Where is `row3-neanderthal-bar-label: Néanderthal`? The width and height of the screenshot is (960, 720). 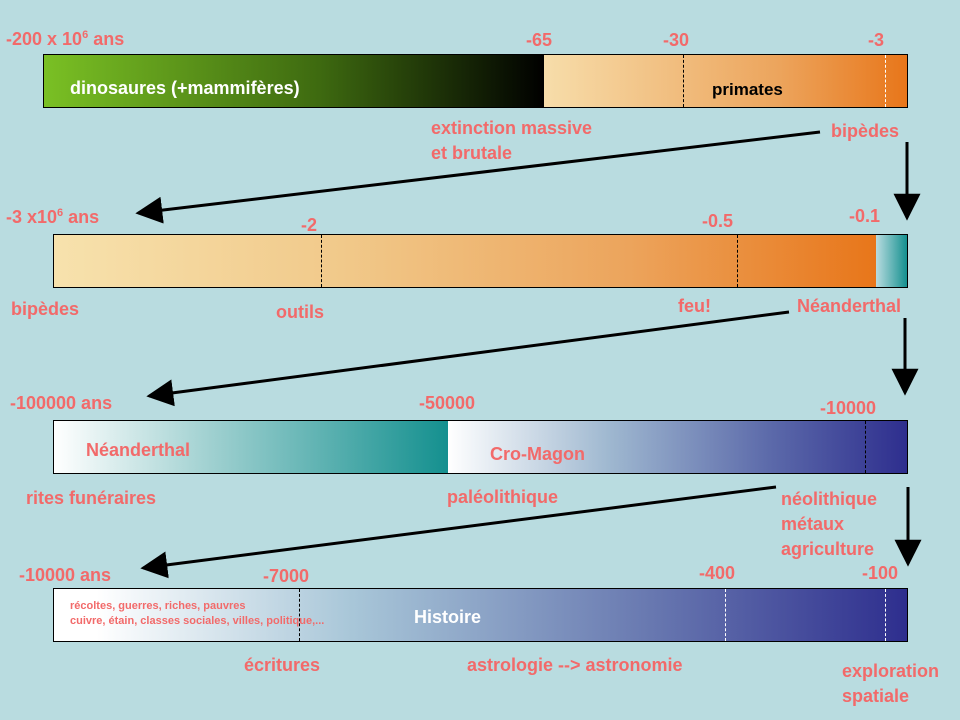
row3-neanderthal-bar-label: Néanderthal is located at coordinates (138, 450).